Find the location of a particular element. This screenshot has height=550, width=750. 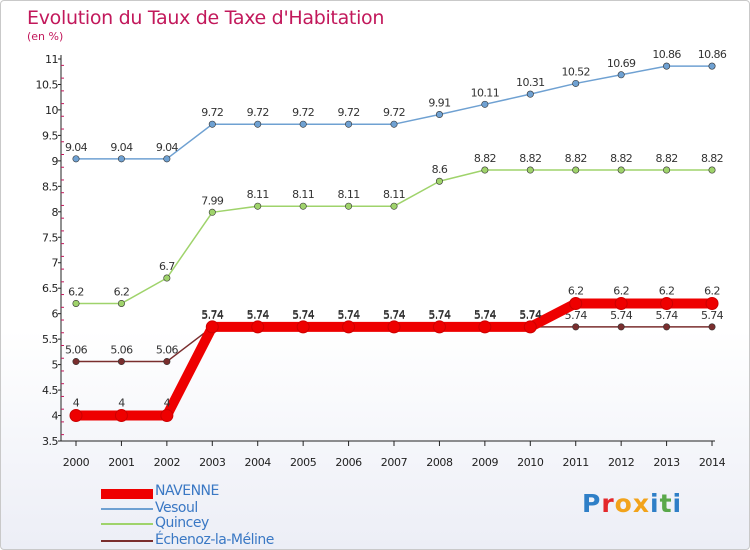

legend-label-quincey: Quincey is located at coordinates (182, 523).